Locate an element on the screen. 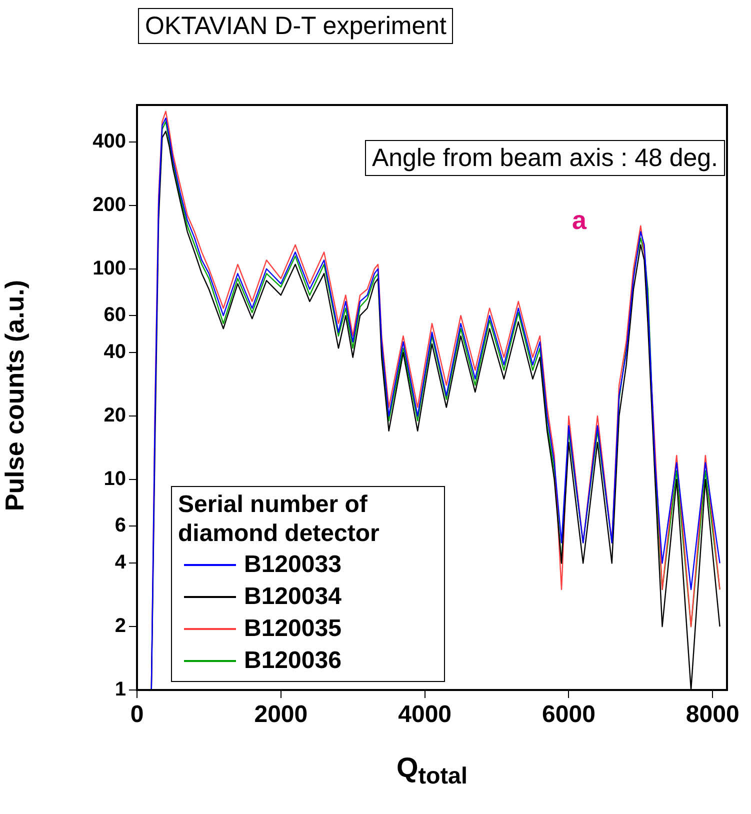  annotation: a is located at coordinates (579, 220).